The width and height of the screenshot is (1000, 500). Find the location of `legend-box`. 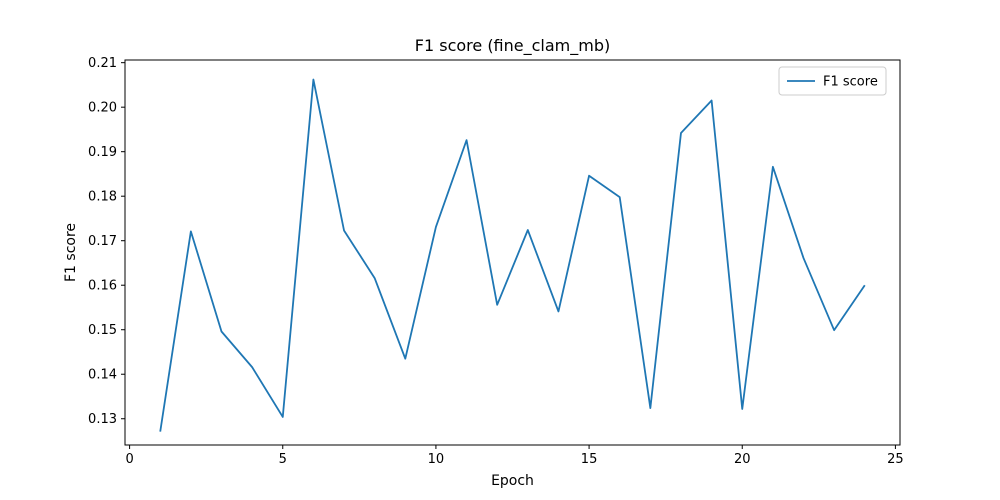

legend-box is located at coordinates (832, 81).